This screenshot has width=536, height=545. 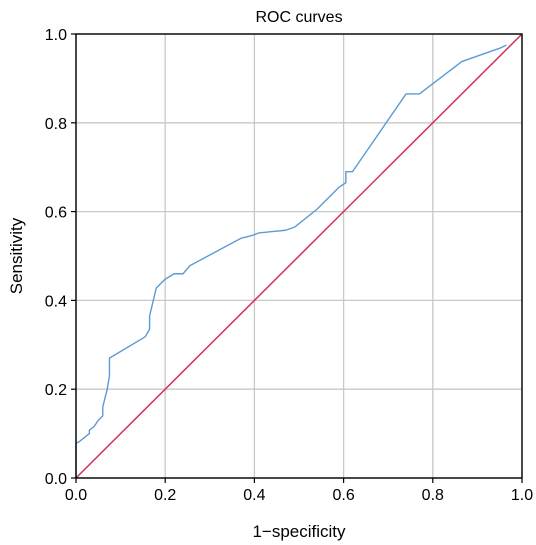 I want to click on x-tick-label: 1.0, so click(x=522, y=495).